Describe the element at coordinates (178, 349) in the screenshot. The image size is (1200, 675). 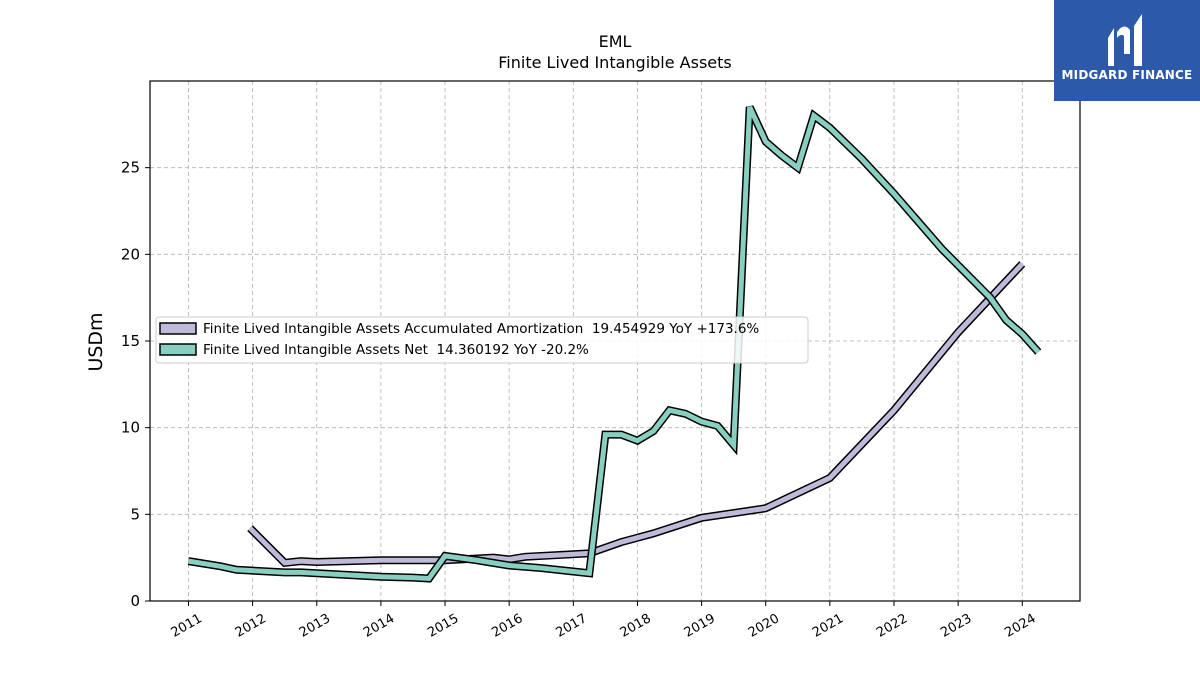
I see `legend-swatch-net` at that location.